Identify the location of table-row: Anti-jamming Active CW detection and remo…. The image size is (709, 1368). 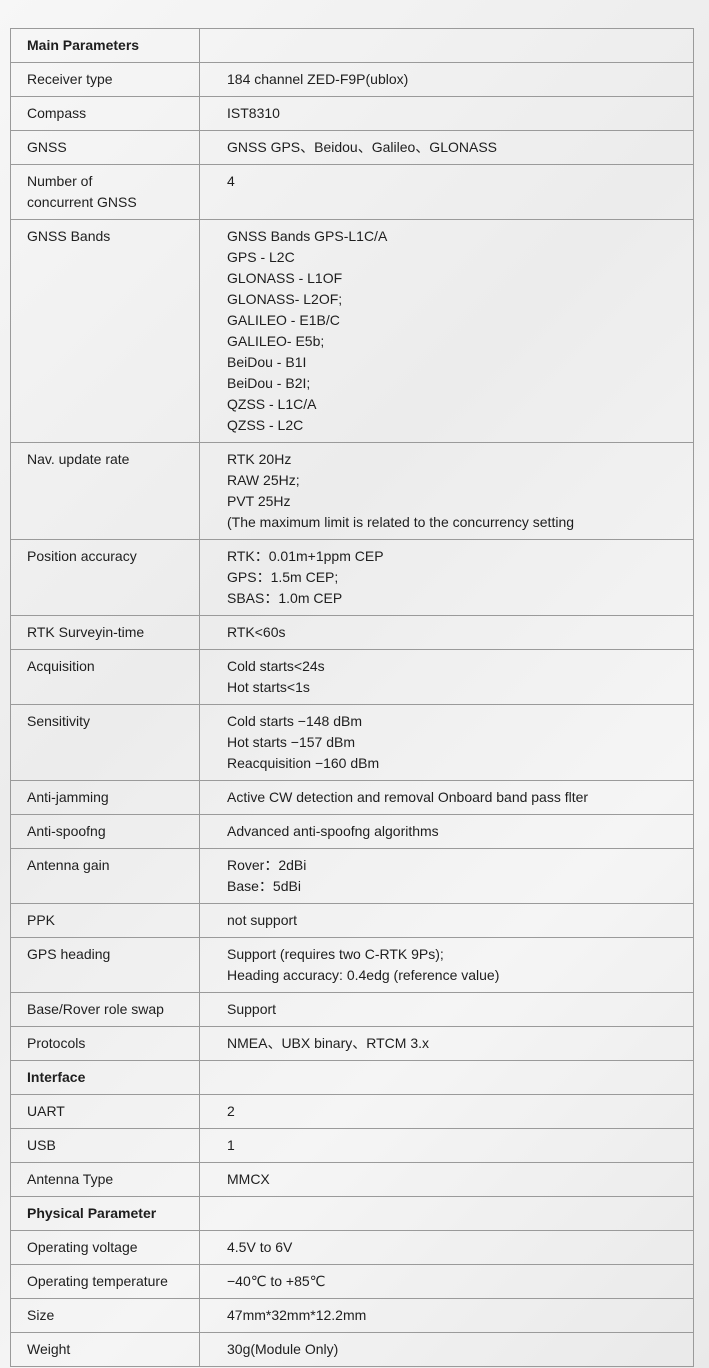
(352, 797).